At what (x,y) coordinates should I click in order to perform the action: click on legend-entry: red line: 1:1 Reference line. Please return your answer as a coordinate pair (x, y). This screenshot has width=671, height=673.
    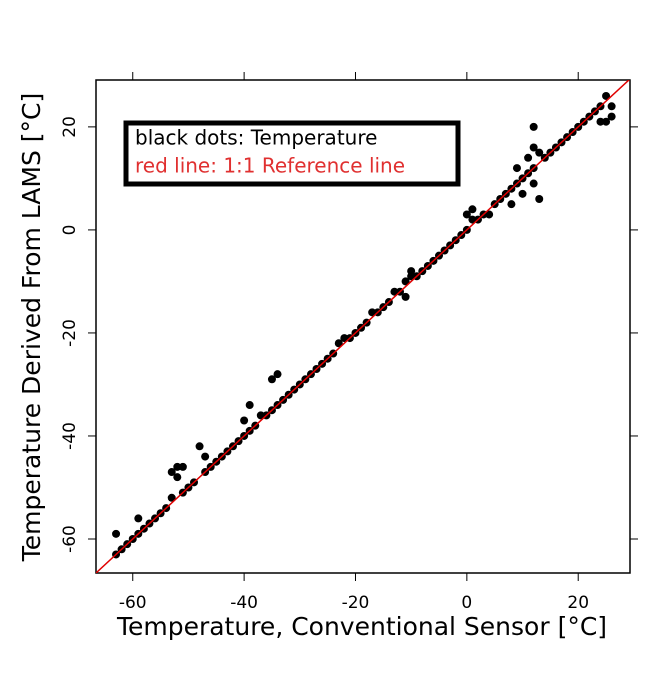
    Looking at the image, I should click on (270, 166).